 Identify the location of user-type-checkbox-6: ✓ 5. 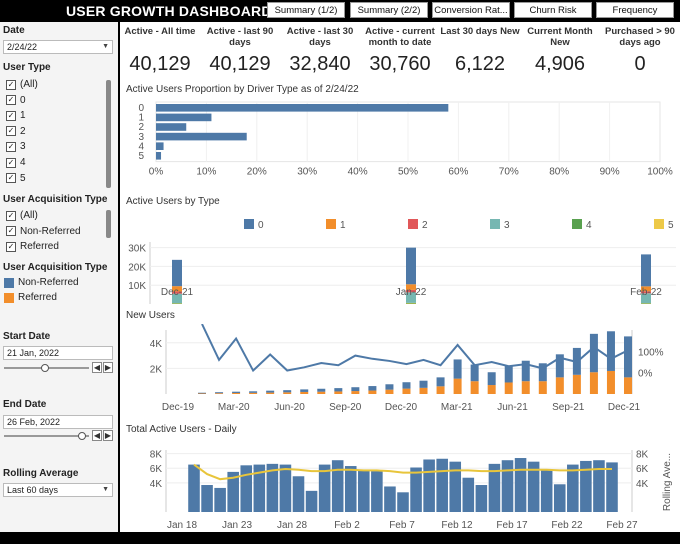
(16, 178).